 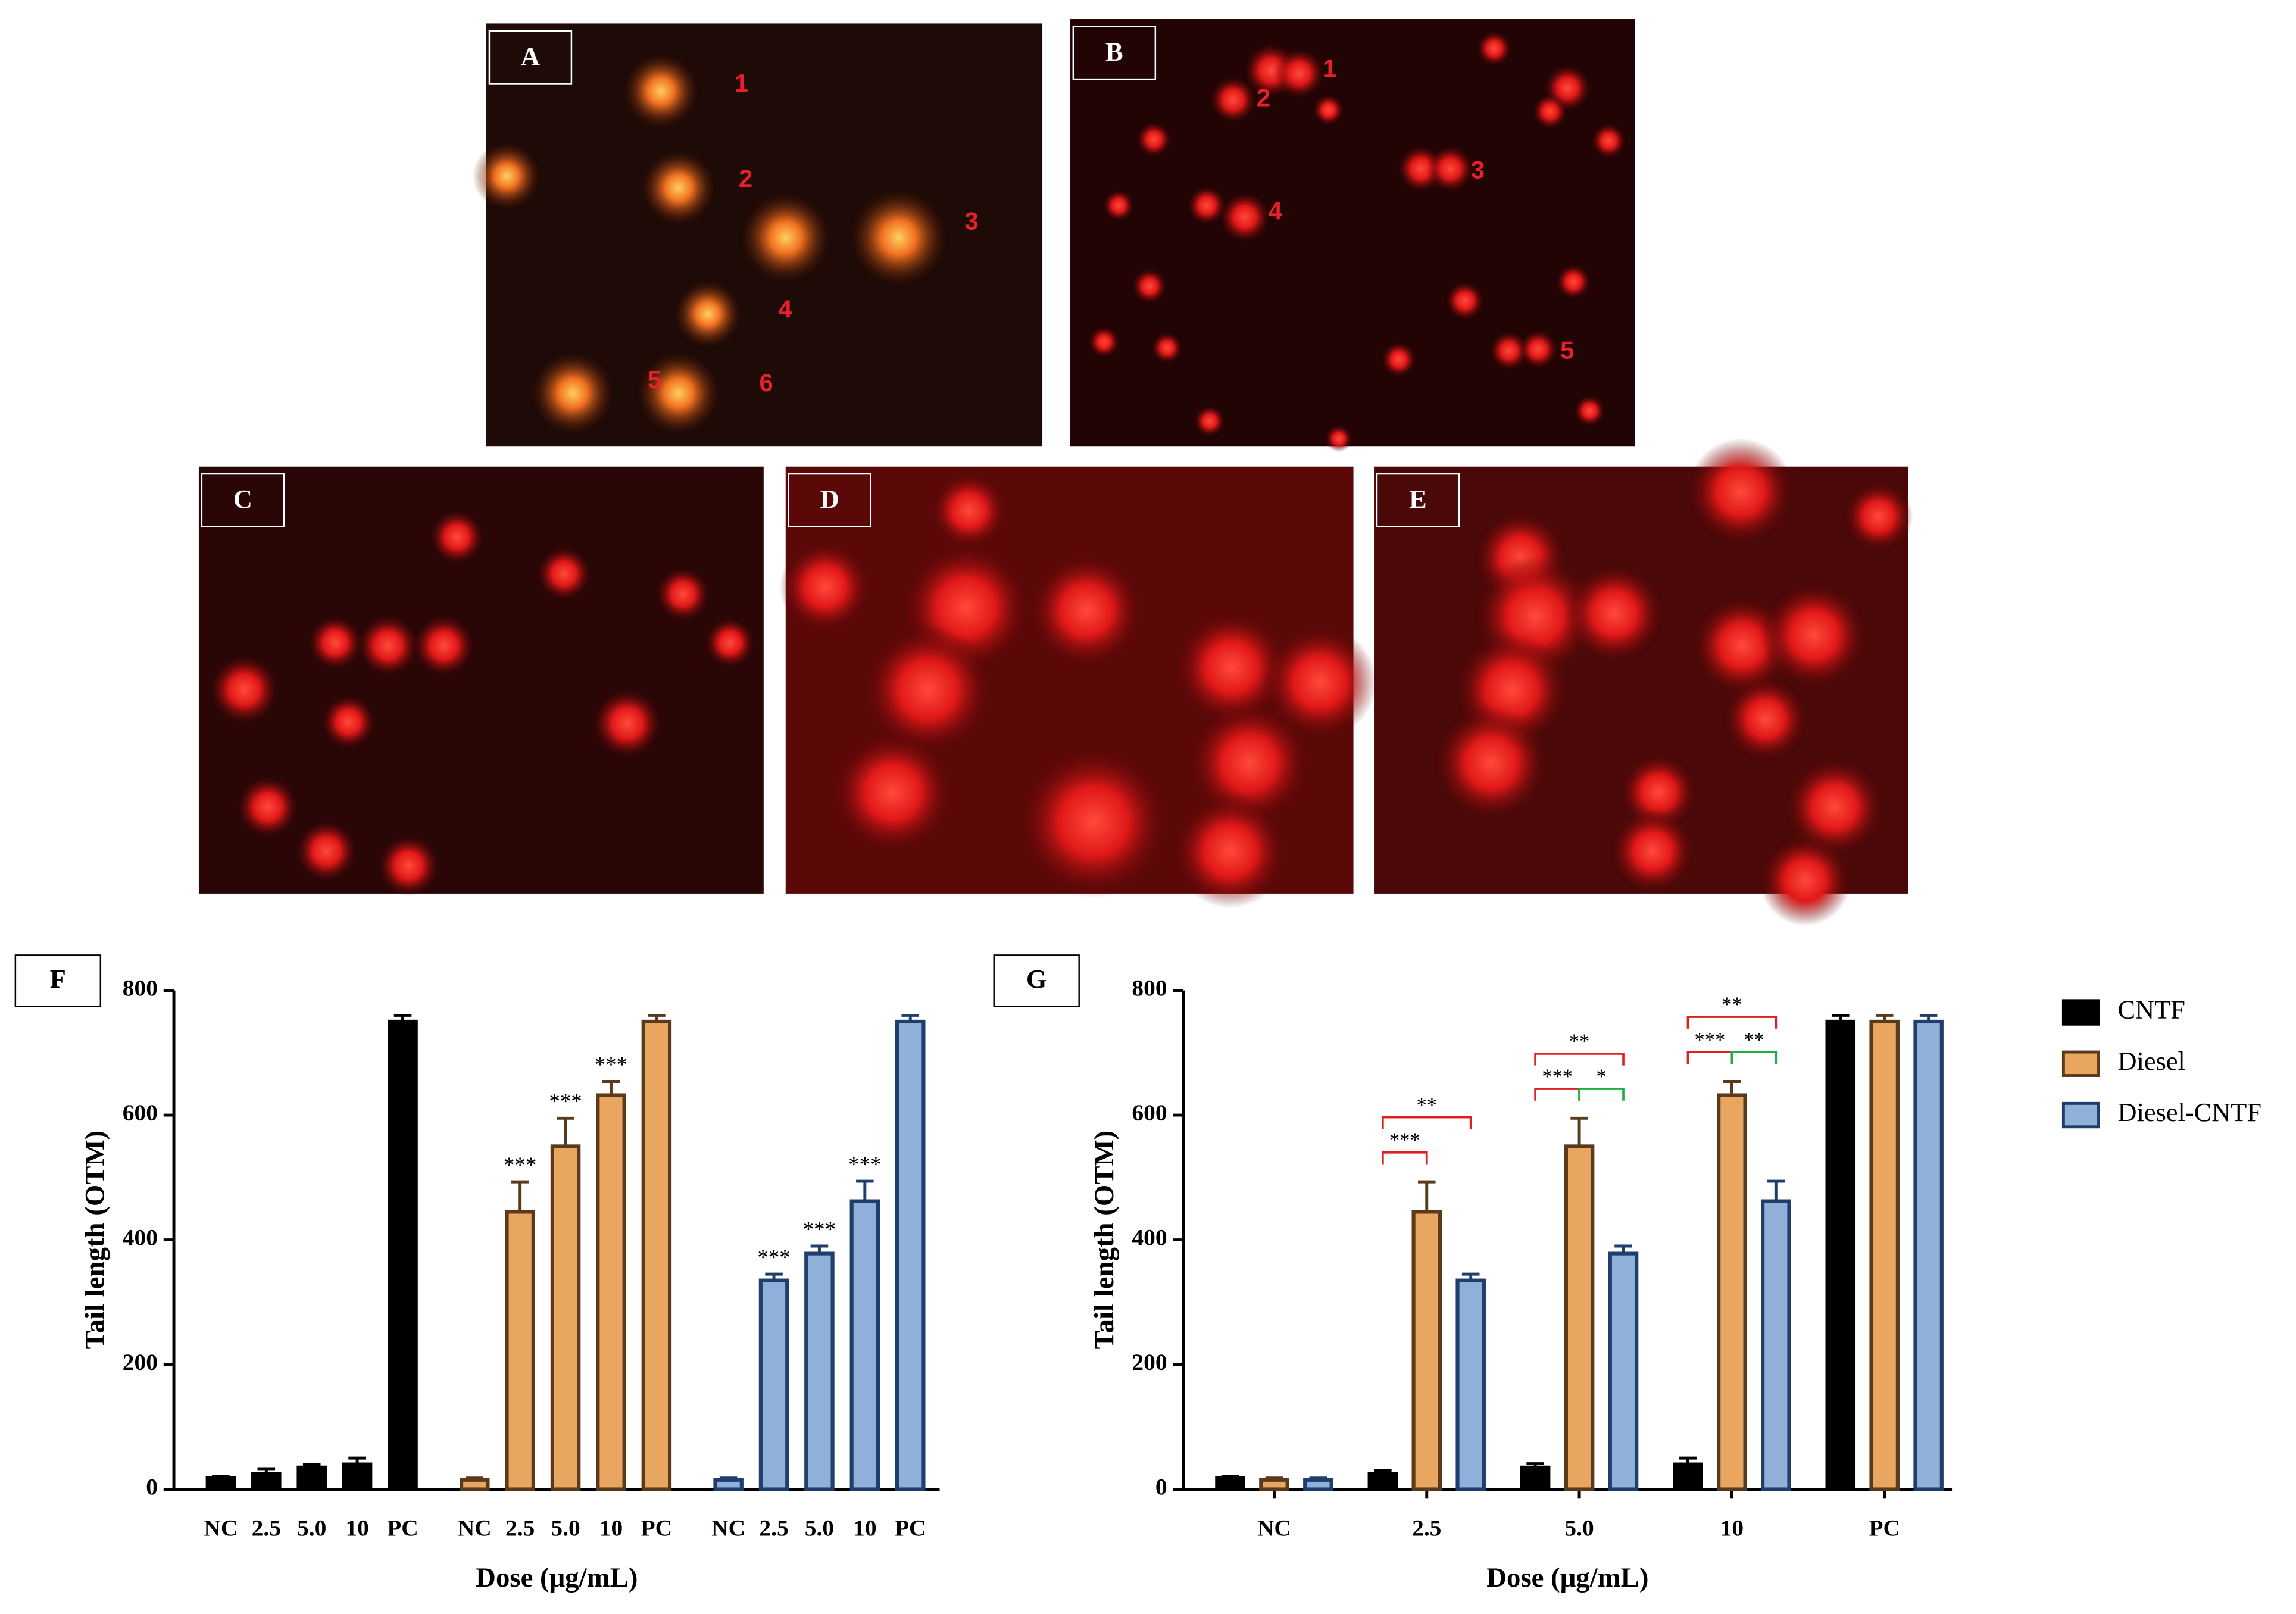 What do you see at coordinates (140, 1238) in the screenshot?
I see `y-tick-label: 400` at bounding box center [140, 1238].